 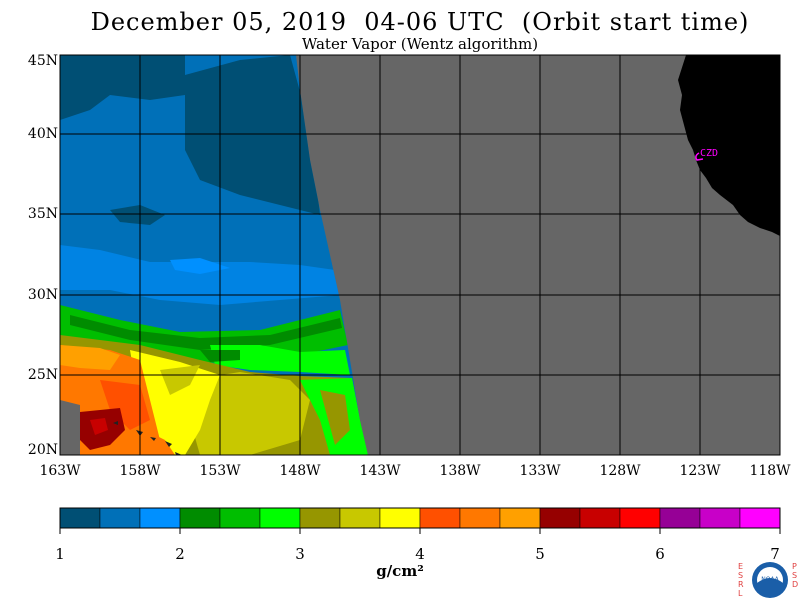 What do you see at coordinates (775, 554) in the screenshot?
I see `colorbar-tick-7: 7` at bounding box center [775, 554].